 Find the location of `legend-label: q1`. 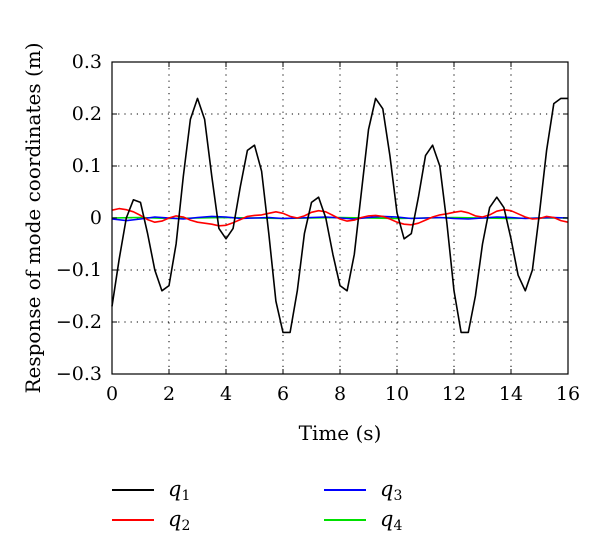

legend-label: q1 is located at coordinates (179, 490).